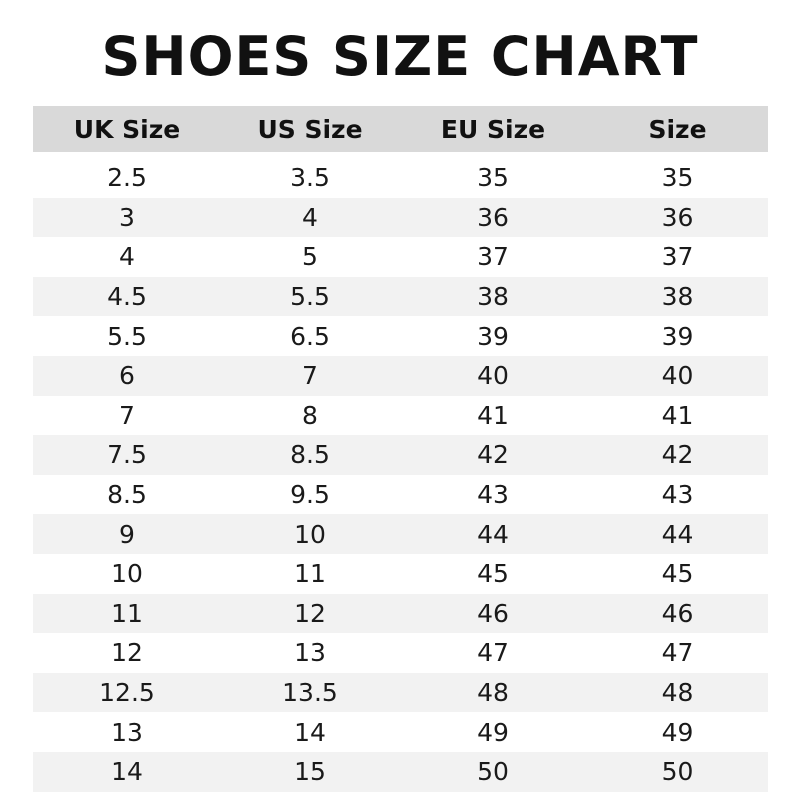 Image resolution: width=800 pixels, height=800 pixels. Describe the element at coordinates (310, 178) in the screenshot. I see `cell-us-size: 3.5` at that location.